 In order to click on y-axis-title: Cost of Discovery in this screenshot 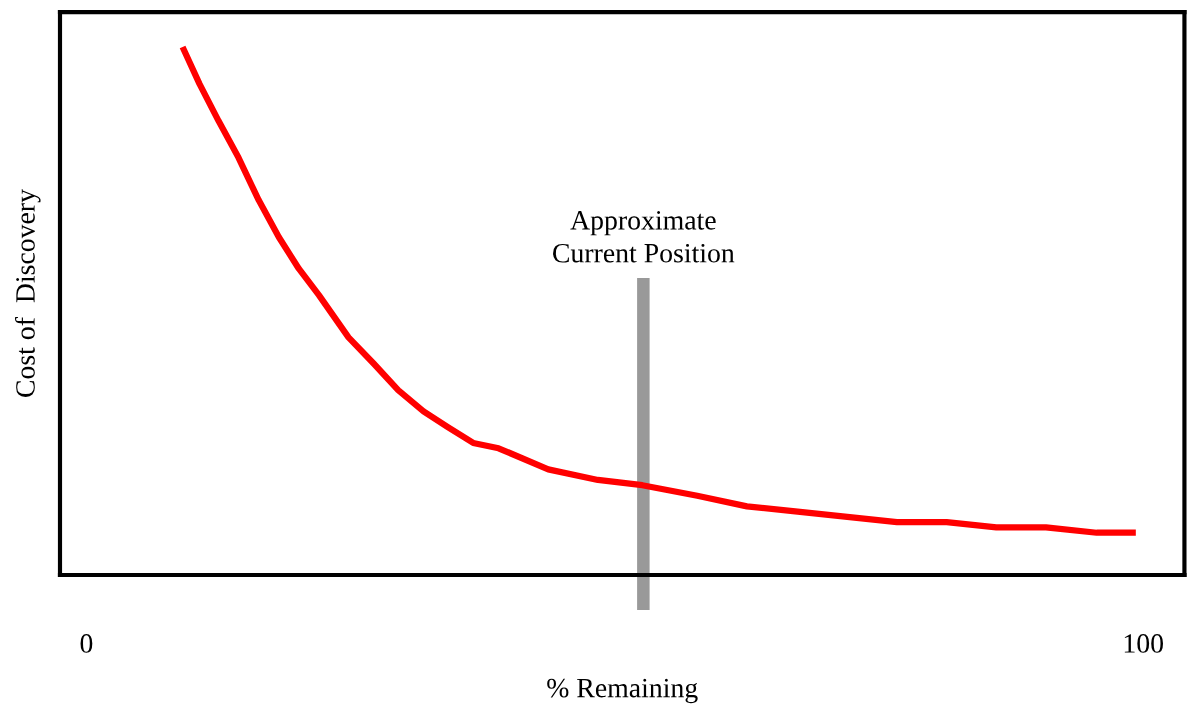, I will do `click(28, 293)`.